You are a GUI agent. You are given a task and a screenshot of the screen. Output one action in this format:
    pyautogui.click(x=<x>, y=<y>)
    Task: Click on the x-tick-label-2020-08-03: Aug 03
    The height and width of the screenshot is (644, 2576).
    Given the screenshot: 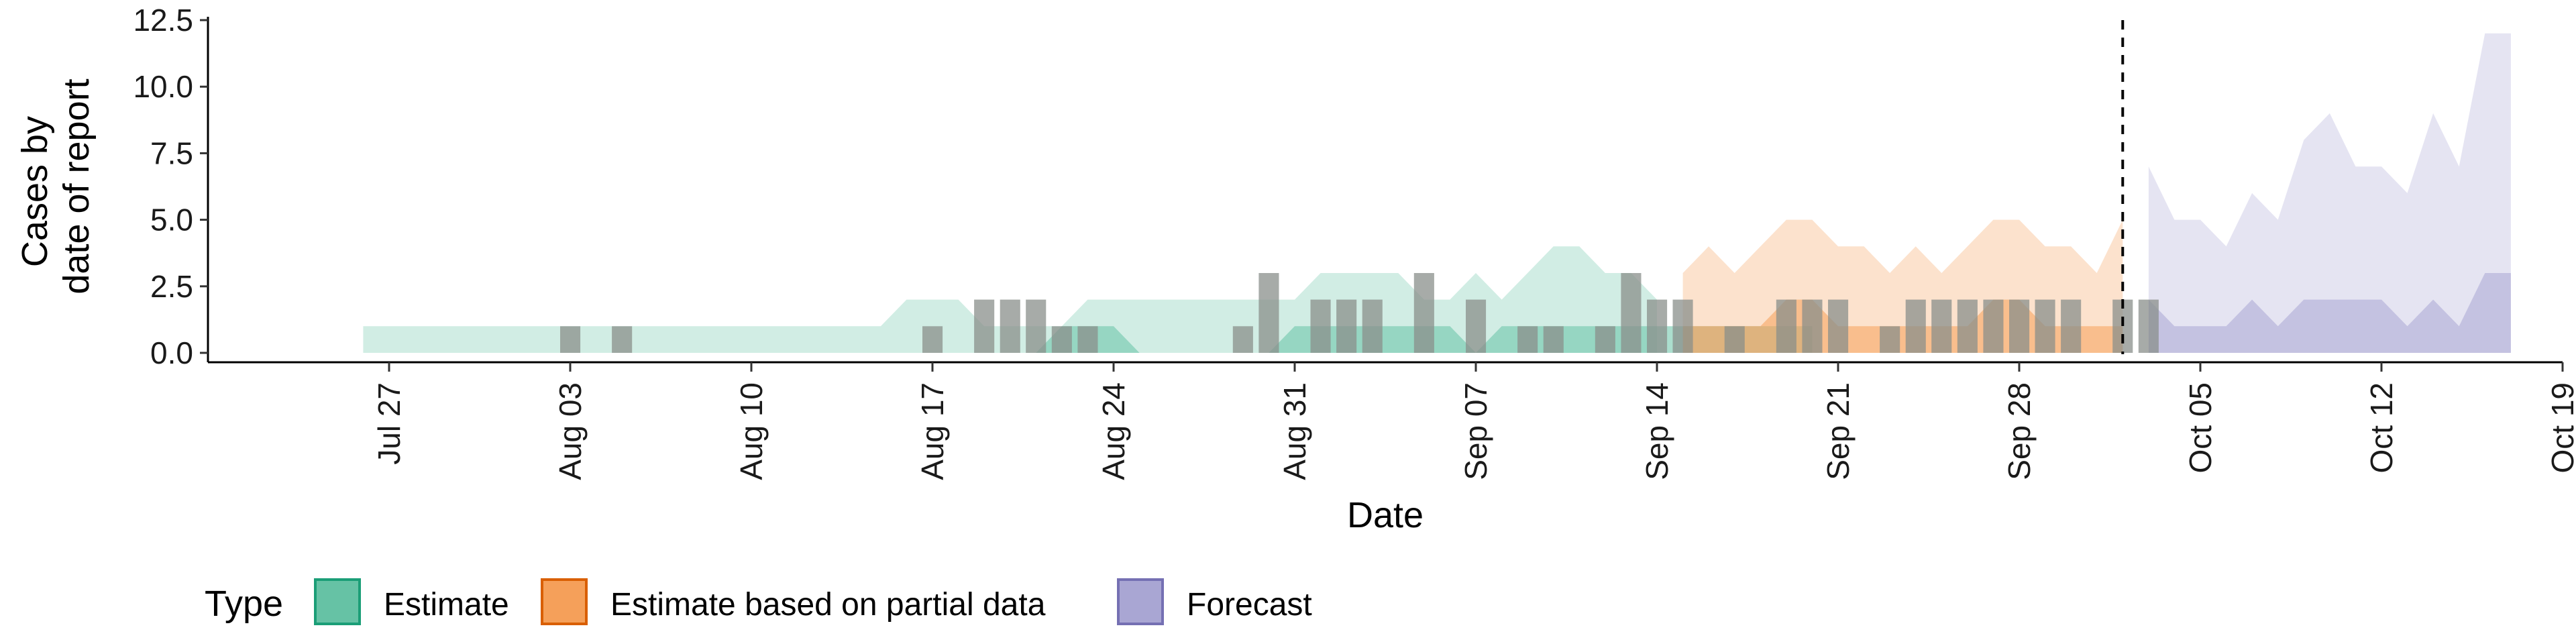 What is the action you would take?
    pyautogui.click(x=570, y=431)
    